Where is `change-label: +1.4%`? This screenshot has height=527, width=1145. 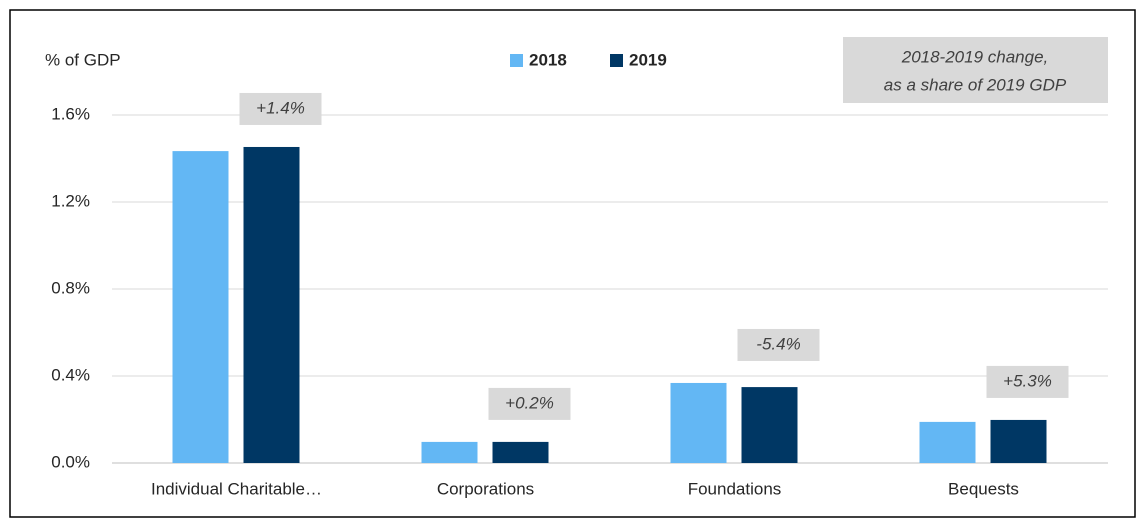 change-label: +1.4% is located at coordinates (280, 107).